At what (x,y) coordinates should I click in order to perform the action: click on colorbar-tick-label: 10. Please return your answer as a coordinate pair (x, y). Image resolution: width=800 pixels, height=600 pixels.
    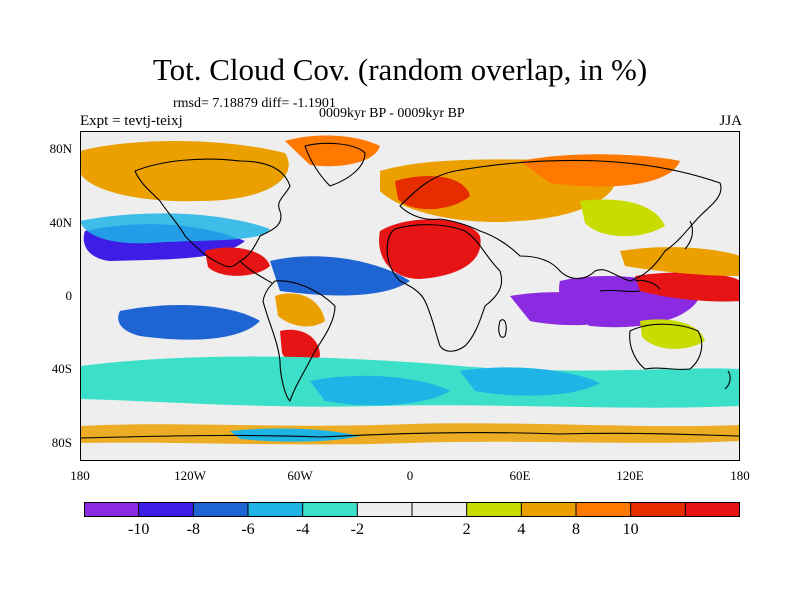
    Looking at the image, I should click on (630, 529).